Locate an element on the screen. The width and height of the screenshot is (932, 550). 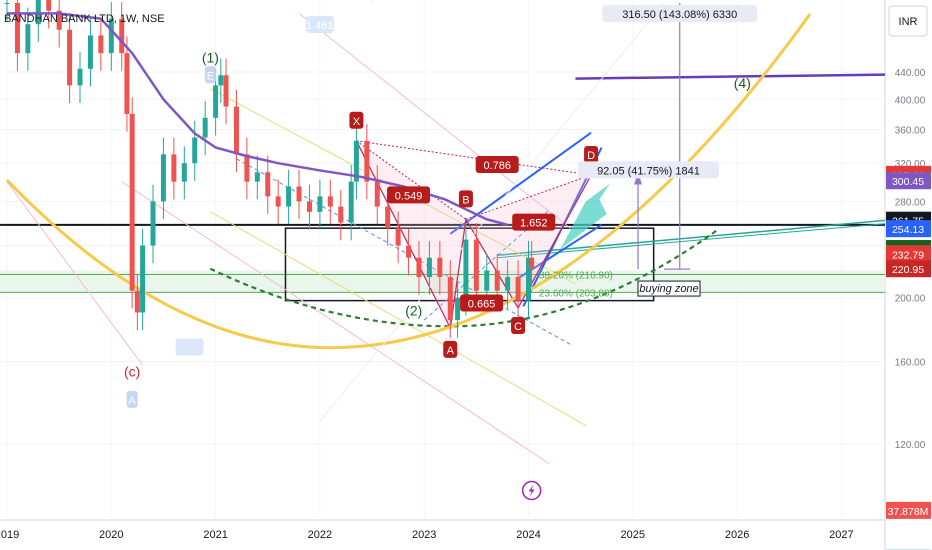
price-badge-label: 220.95 is located at coordinates (908, 270).